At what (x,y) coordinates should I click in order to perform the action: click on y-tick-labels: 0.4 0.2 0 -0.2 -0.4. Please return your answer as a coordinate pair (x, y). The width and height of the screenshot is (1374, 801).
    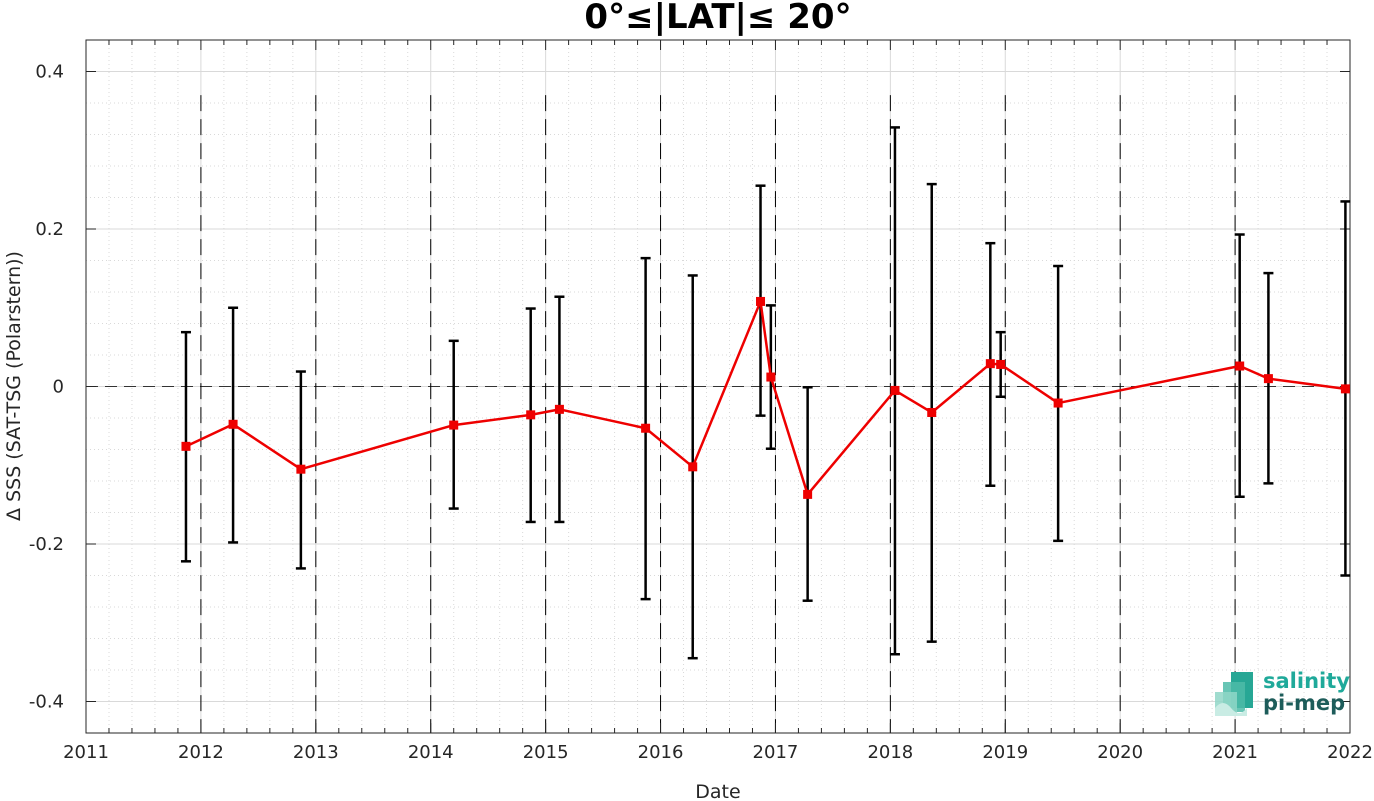
    Looking at the image, I should click on (46, 387).